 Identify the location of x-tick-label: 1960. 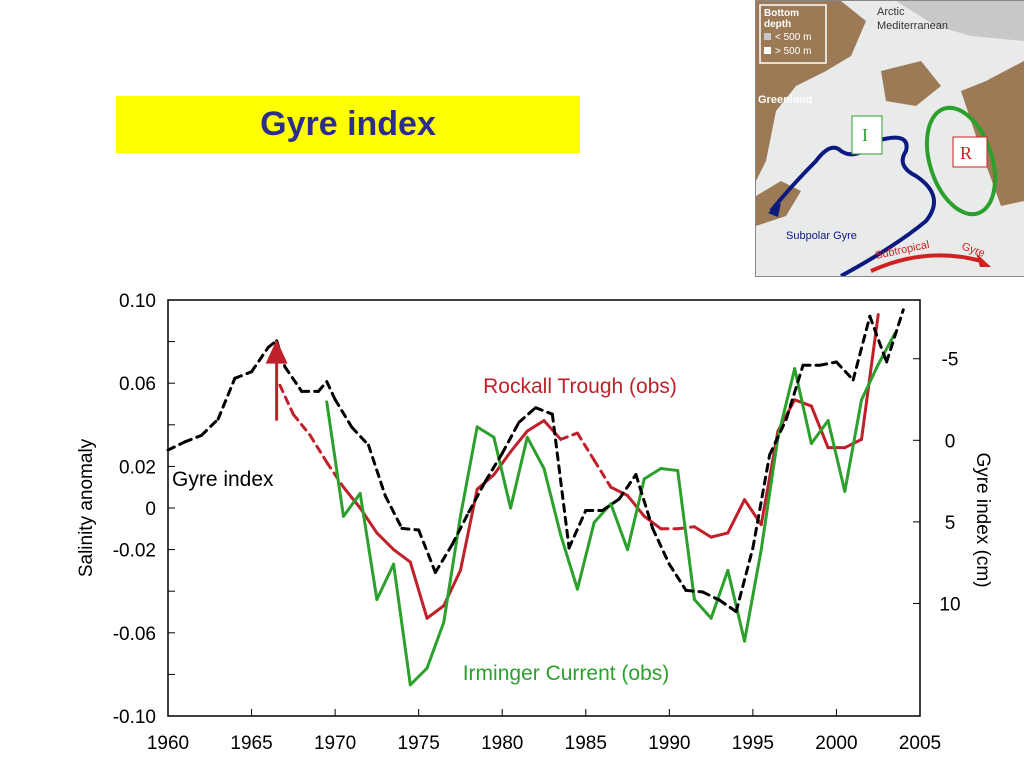
(168, 743).